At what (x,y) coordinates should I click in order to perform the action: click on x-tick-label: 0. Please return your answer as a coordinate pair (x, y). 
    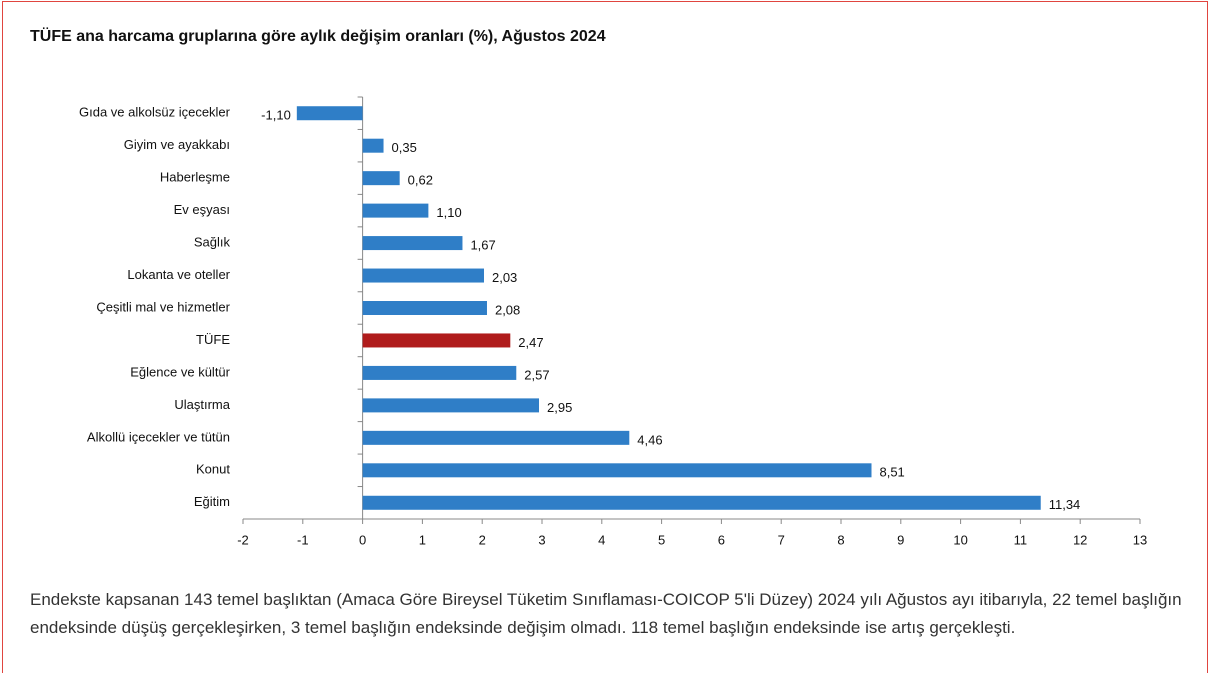
    Looking at the image, I should click on (362, 539).